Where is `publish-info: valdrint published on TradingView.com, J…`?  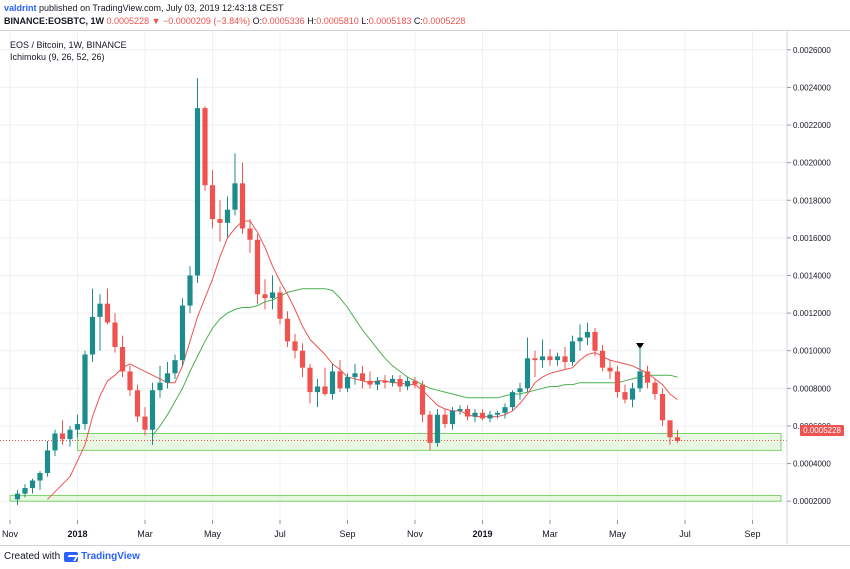 publish-info: valdrint published on TradingView.com, J… is located at coordinates (144, 8).